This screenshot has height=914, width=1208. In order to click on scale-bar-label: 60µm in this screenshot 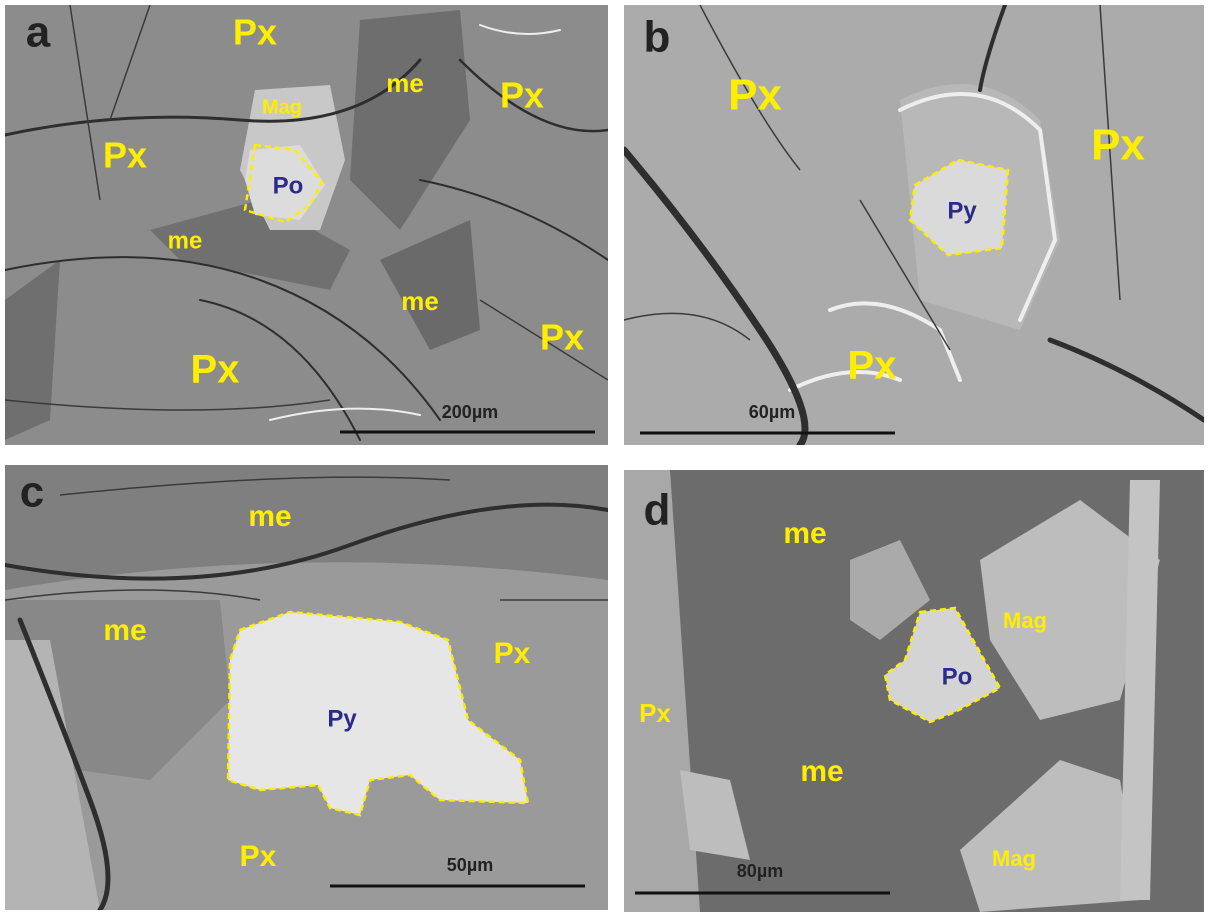, I will do `click(772, 412)`.